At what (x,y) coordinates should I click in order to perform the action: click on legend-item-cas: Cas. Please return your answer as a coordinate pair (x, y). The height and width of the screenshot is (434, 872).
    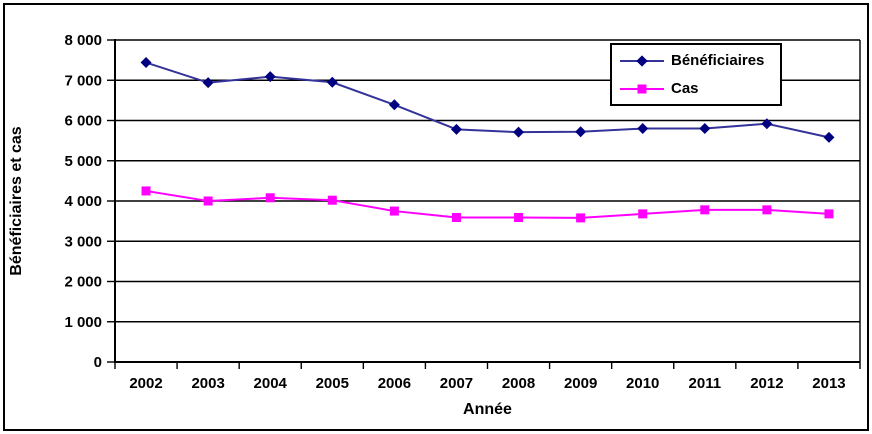
    Looking at the image, I should click on (700, 89).